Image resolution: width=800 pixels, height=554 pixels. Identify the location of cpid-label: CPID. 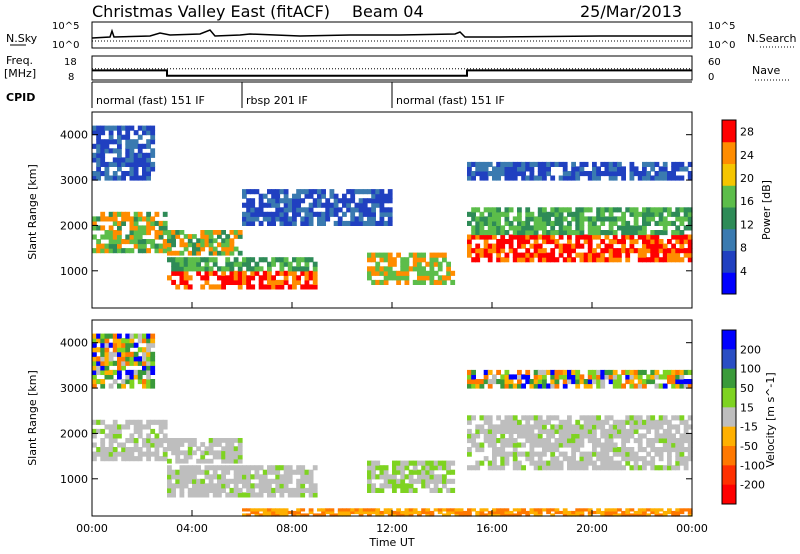
(20, 97).